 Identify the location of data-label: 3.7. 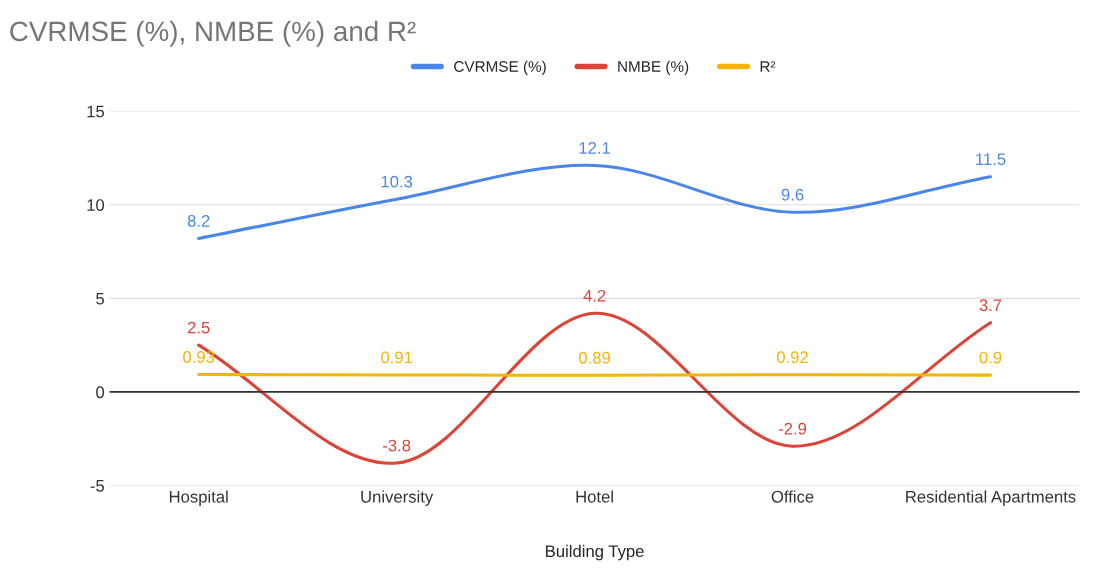
(990, 305).